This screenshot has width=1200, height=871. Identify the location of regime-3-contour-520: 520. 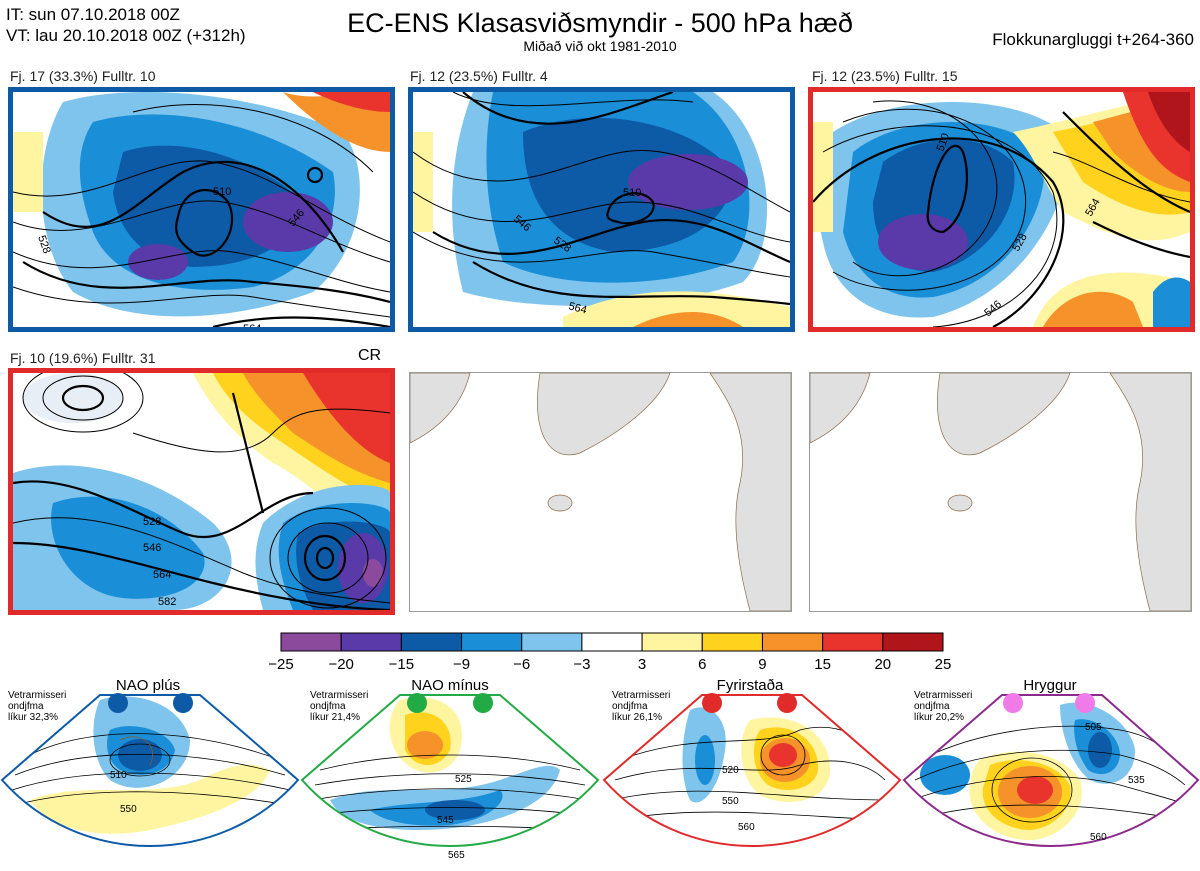
(730, 770).